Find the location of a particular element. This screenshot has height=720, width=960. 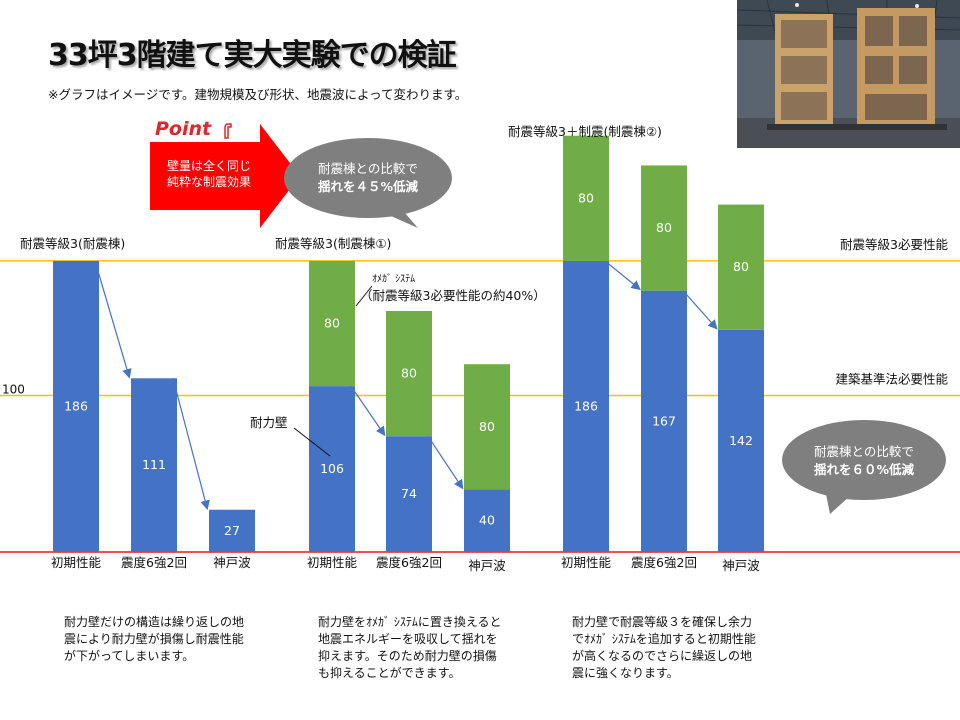

omega-system-sublabel: （耐震等級3必要性能の約40%） is located at coordinates (453, 295).